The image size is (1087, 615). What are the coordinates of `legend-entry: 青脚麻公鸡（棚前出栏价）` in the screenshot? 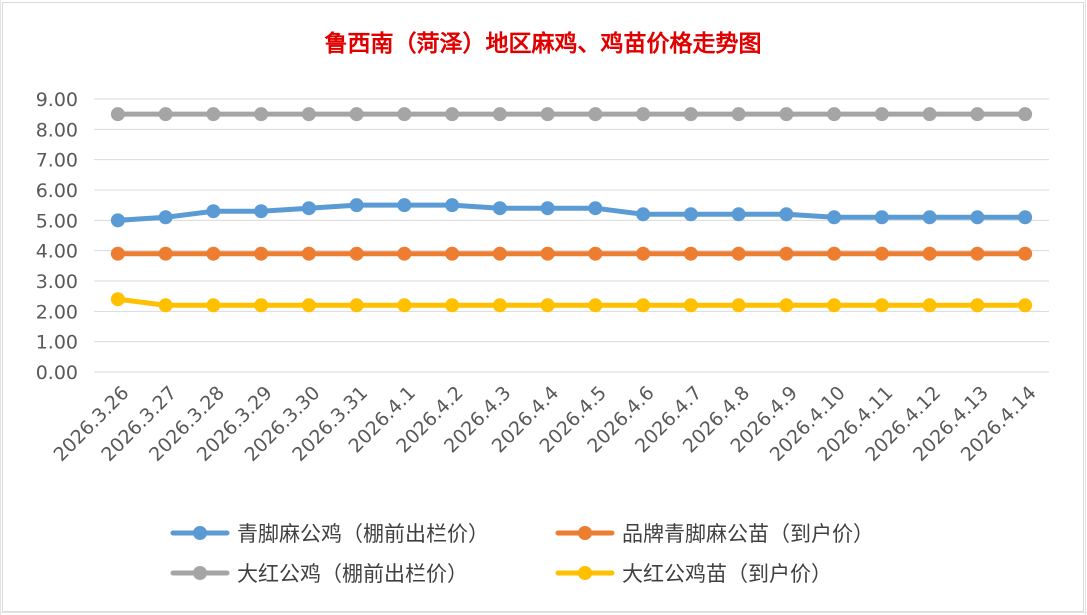 It's located at (329, 534).